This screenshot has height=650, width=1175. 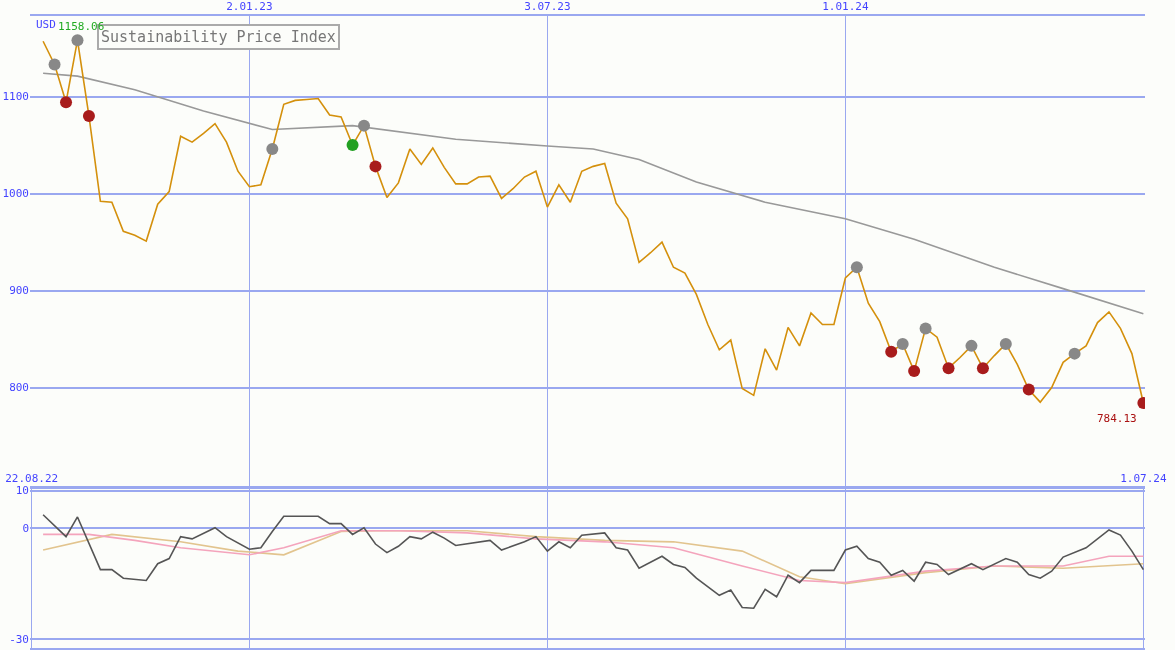 What do you see at coordinates (25, 528) in the screenshot?
I see `y-tick-label: 0` at bounding box center [25, 528].